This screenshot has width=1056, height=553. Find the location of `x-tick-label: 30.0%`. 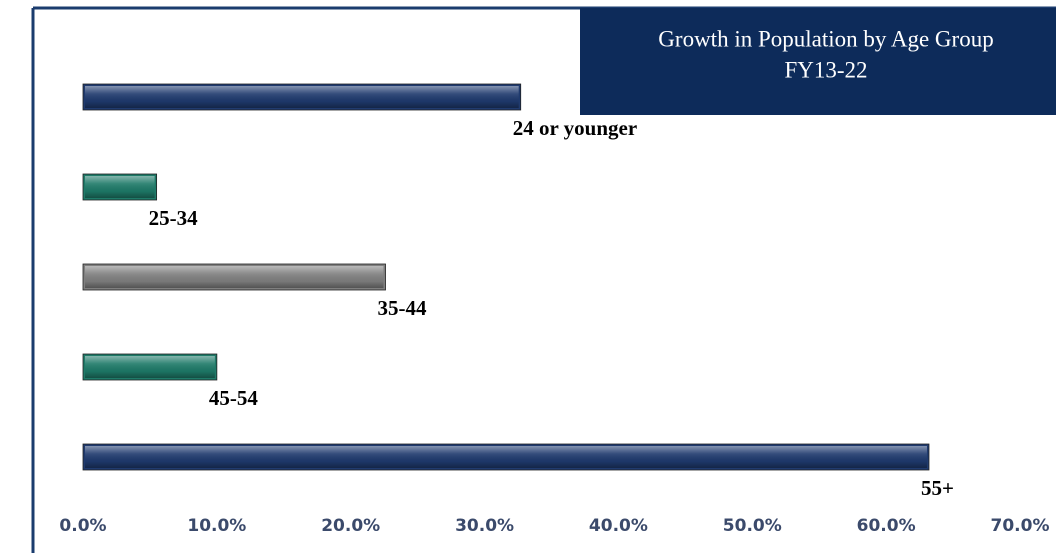

x-tick-label: 30.0% is located at coordinates (484, 526).